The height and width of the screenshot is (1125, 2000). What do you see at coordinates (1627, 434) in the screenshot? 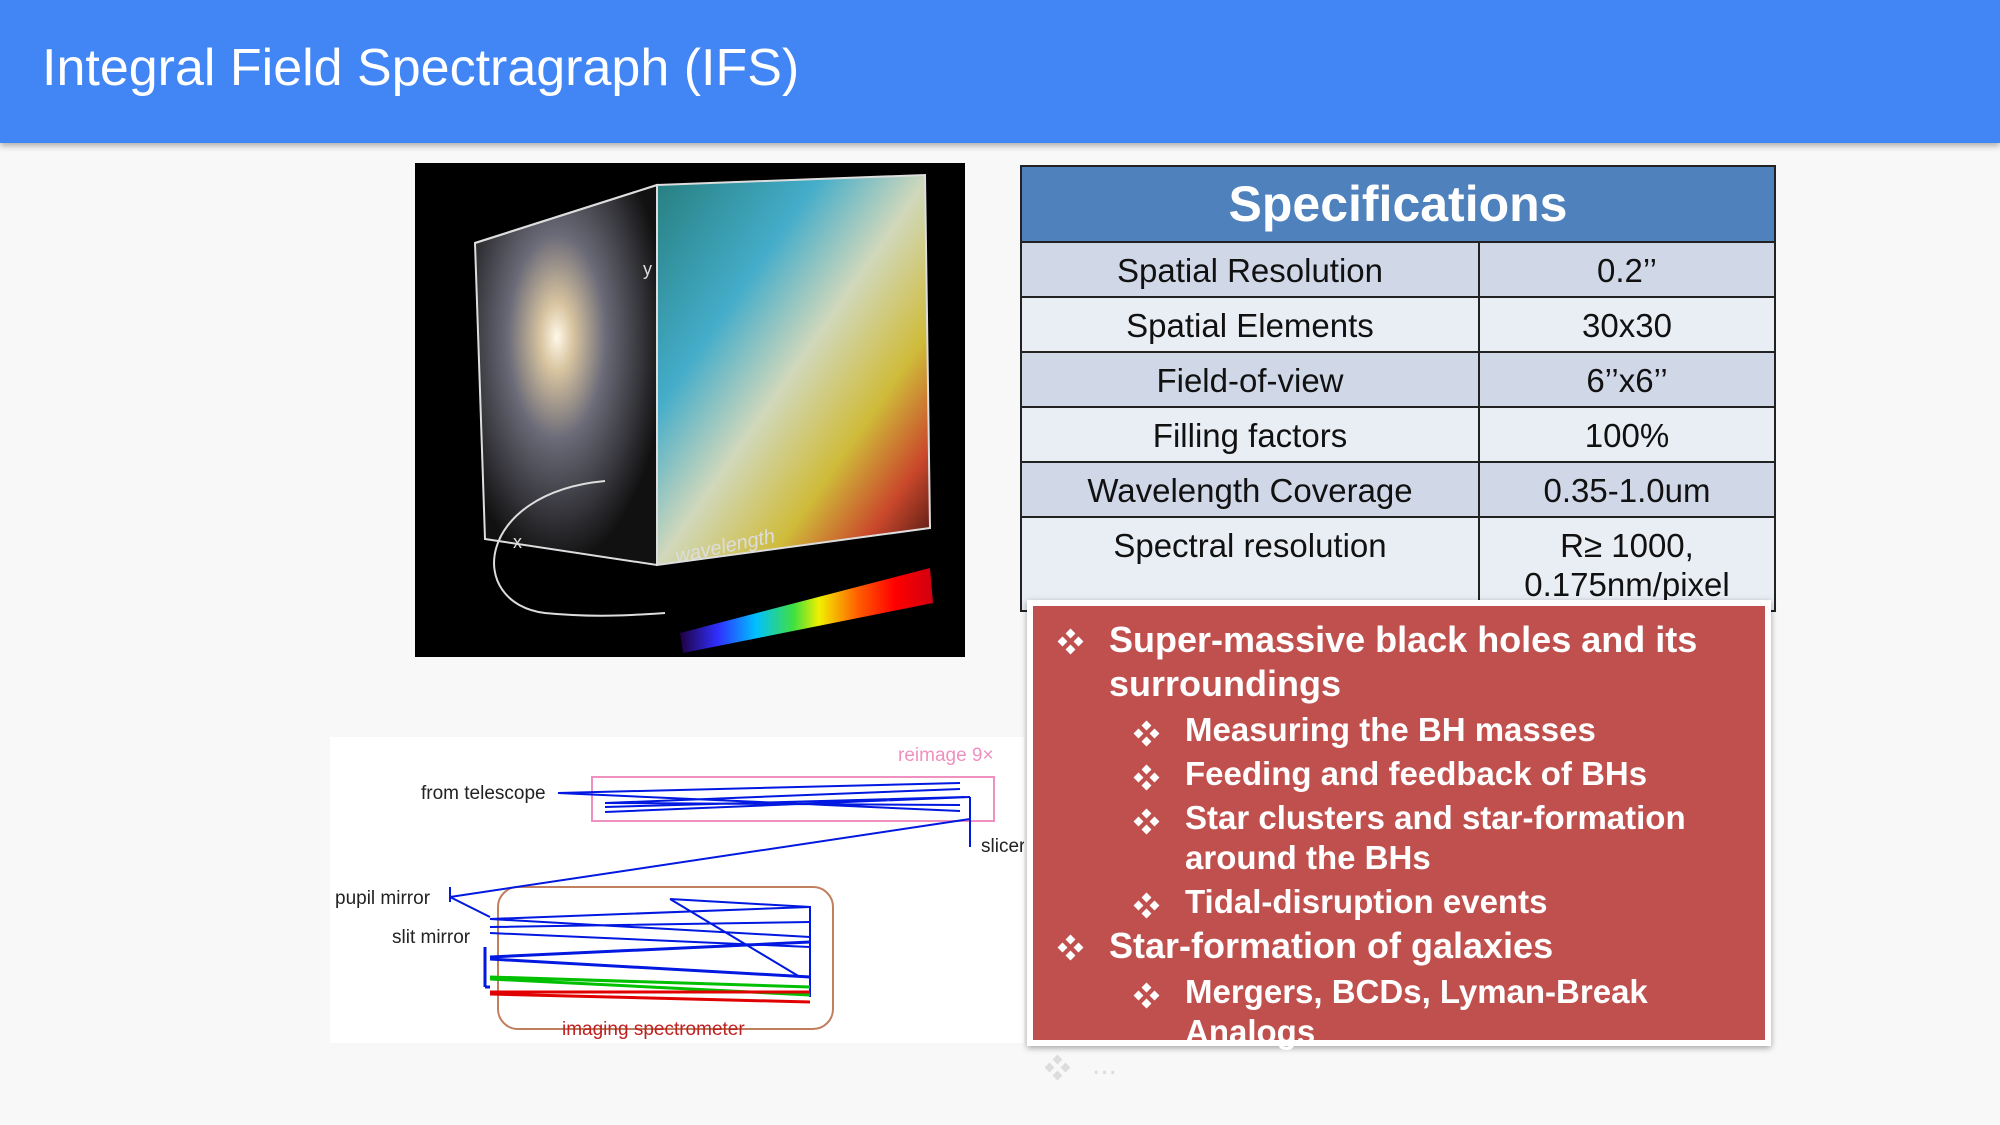
I see `spec-value: 100%` at bounding box center [1627, 434].